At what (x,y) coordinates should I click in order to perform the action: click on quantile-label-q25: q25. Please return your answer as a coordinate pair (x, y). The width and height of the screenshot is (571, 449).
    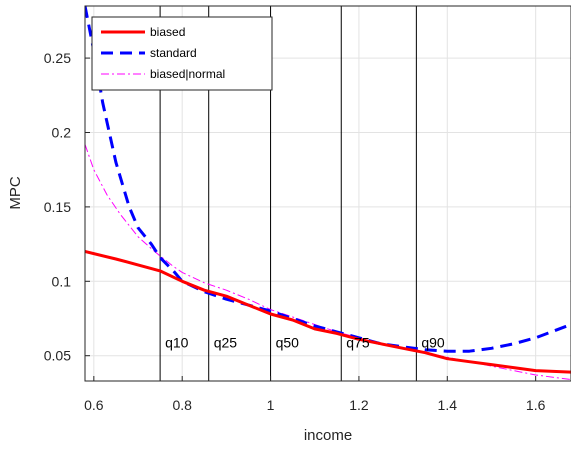
    Looking at the image, I should click on (226, 343).